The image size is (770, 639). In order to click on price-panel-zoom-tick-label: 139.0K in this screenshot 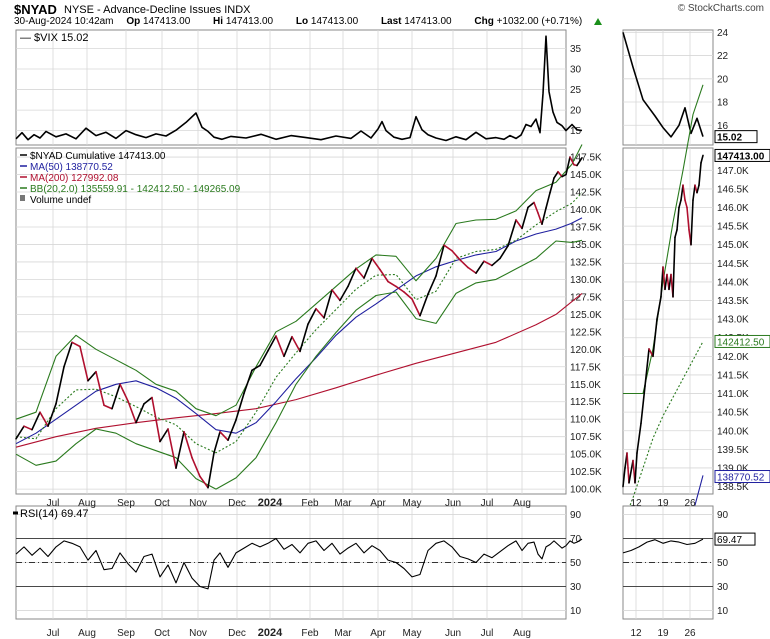, I will do `click(733, 468)`.